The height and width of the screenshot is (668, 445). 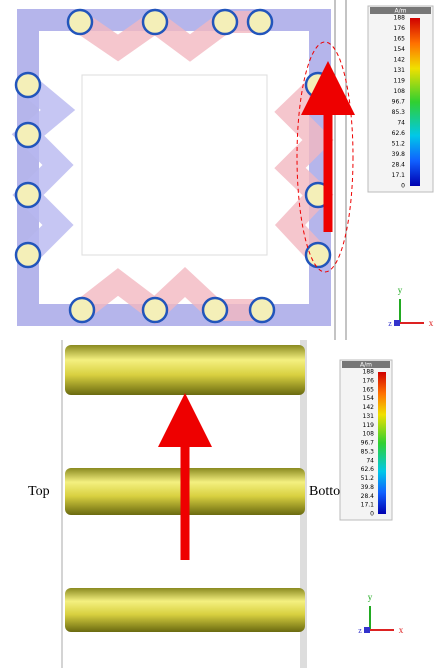 I want to click on inner-square, so click(x=174, y=165).